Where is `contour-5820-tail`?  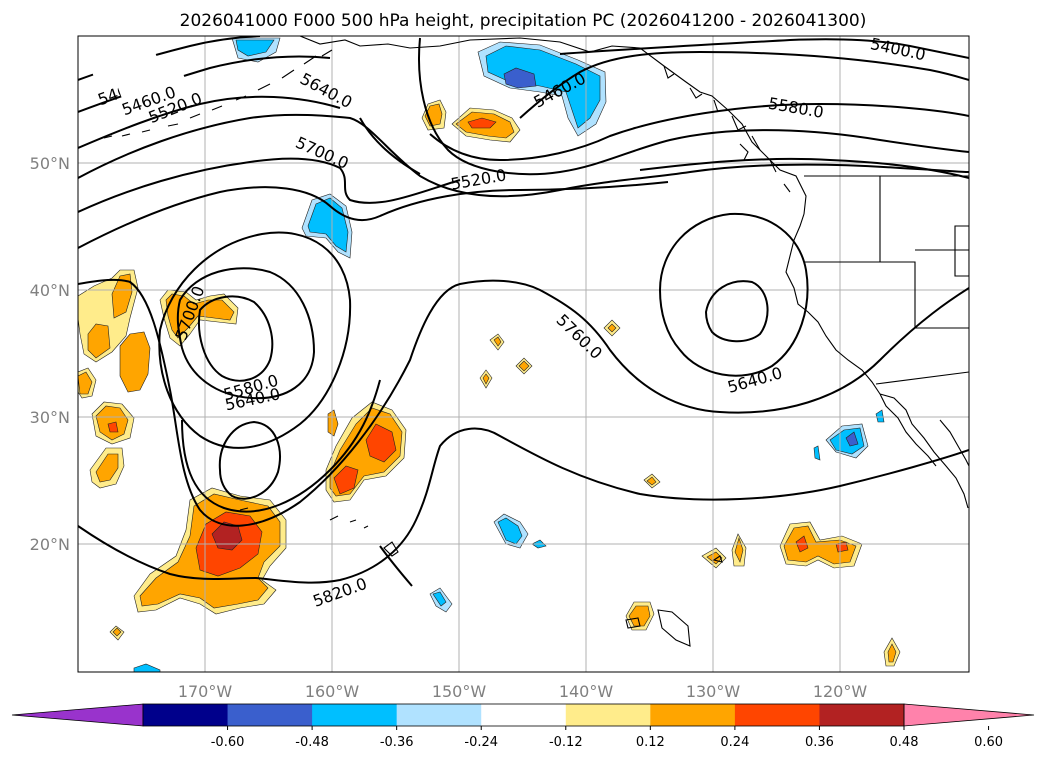 contour-5820-tail is located at coordinates (396, 566).